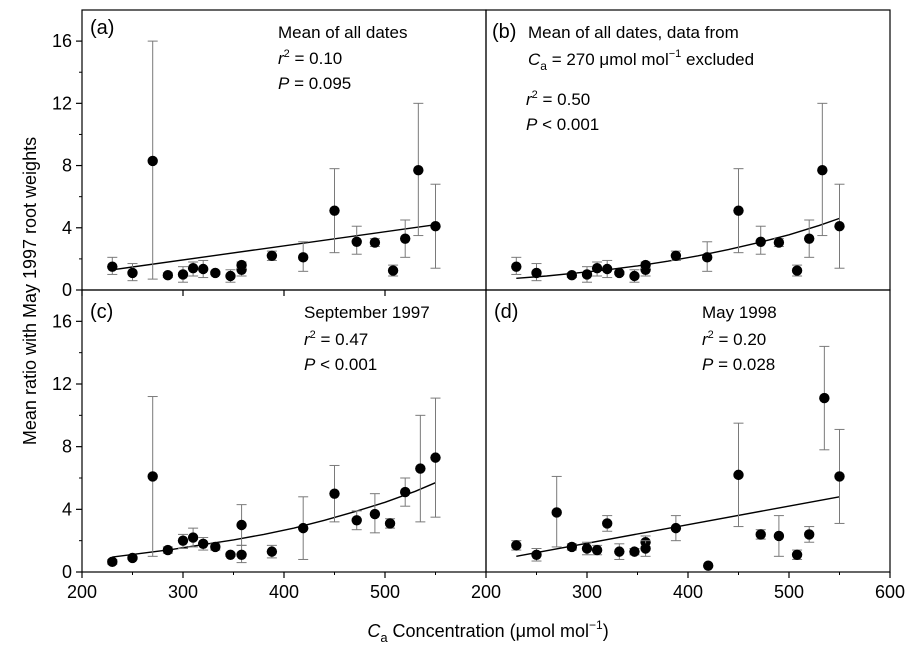 This screenshot has width=909, height=651. I want to click on panel-b-subtitle-sup: −1, so click(675, 54).